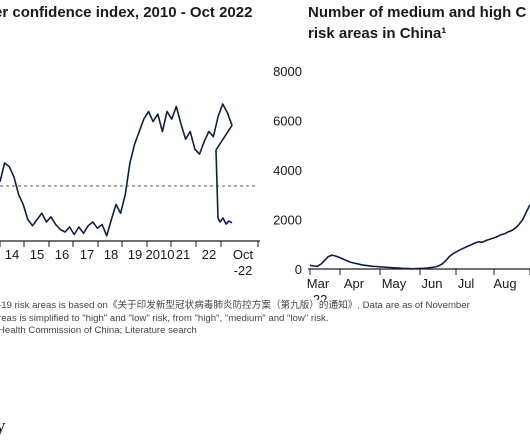 Image resolution: width=530 pixels, height=442 pixels. Describe the element at coordinates (394, 283) in the screenshot. I see `right-x-tick-label: May` at that location.